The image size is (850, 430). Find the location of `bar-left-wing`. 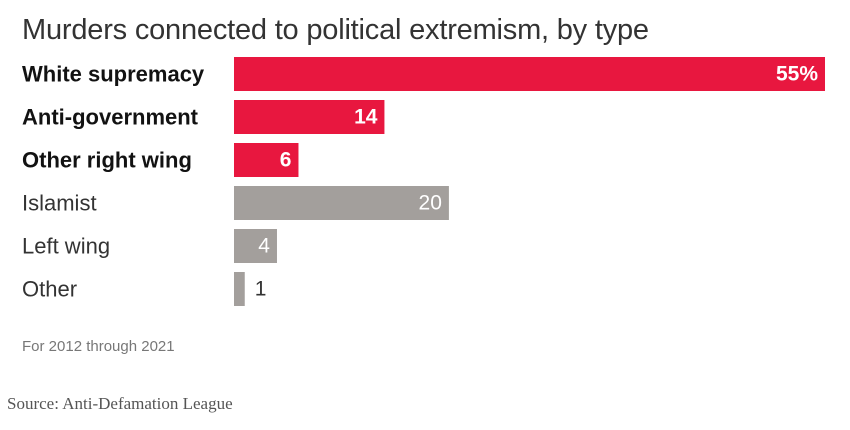

bar-left-wing is located at coordinates (255, 246).